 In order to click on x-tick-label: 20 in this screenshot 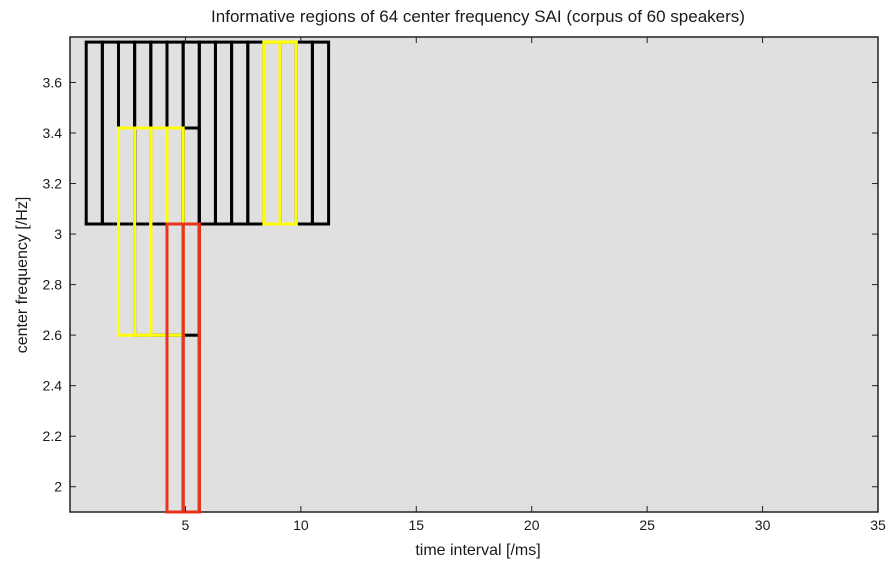, I will do `click(532, 525)`.